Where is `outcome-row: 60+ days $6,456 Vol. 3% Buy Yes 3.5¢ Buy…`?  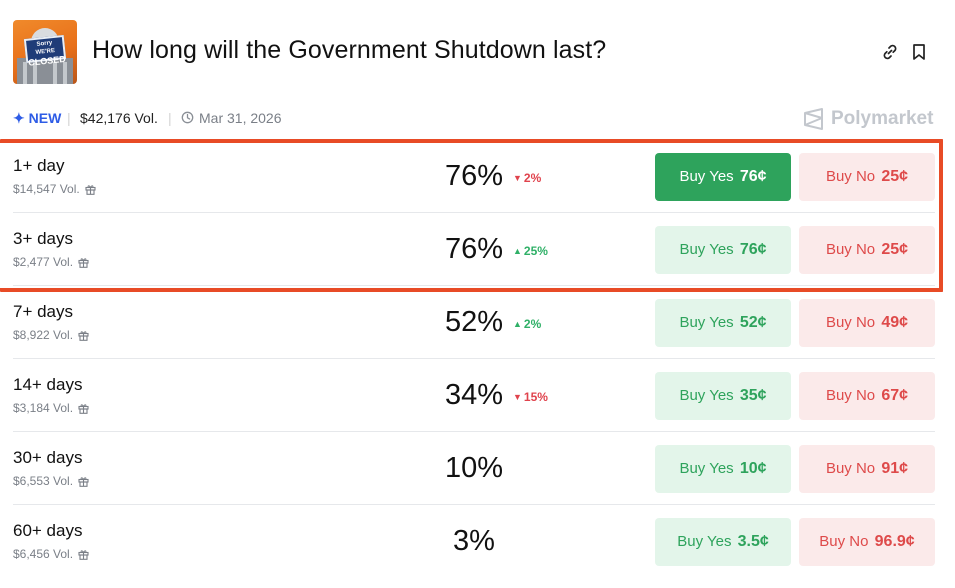 outcome-row: 60+ days $6,456 Vol. 3% Buy Yes 3.5¢ Buy… is located at coordinates (474, 541).